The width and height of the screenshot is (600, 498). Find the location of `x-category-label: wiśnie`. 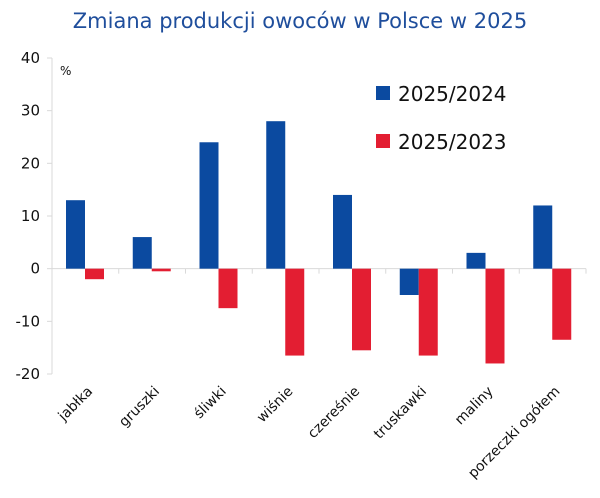

x-category-label: wiśnie is located at coordinates (275, 405).